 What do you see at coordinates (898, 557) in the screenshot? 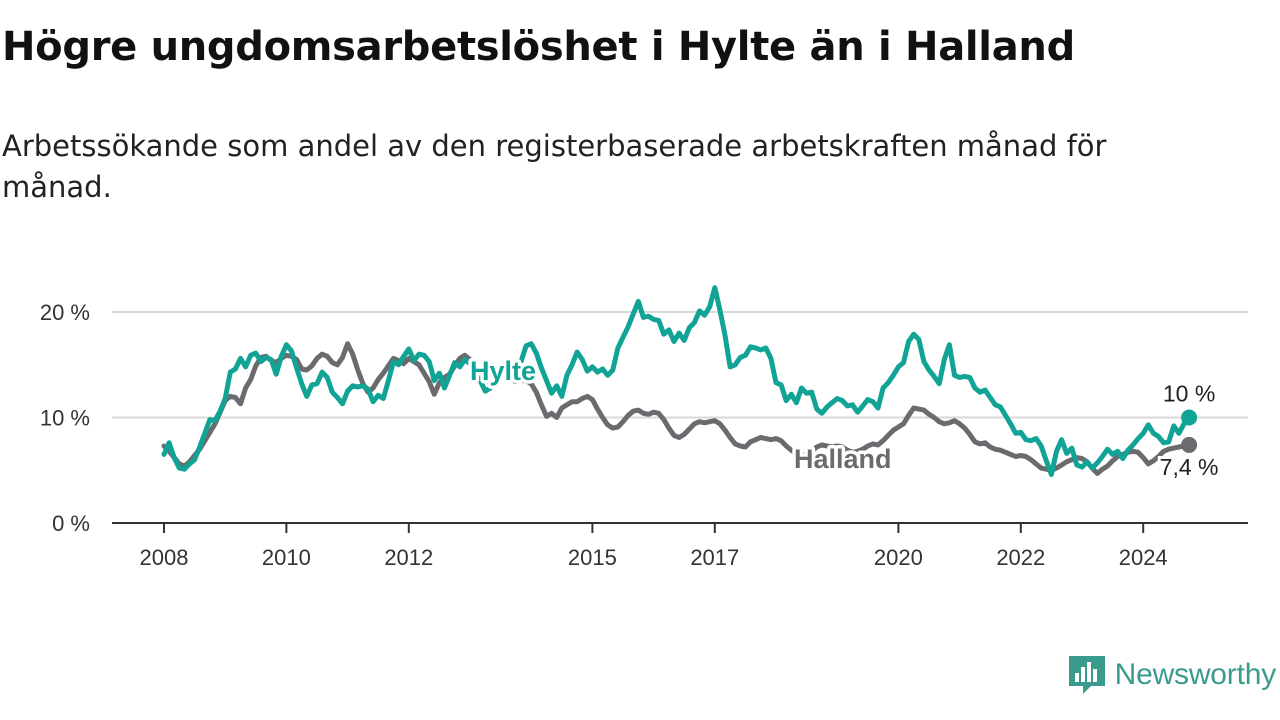
I see `x-tick-label: 2020` at bounding box center [898, 557].